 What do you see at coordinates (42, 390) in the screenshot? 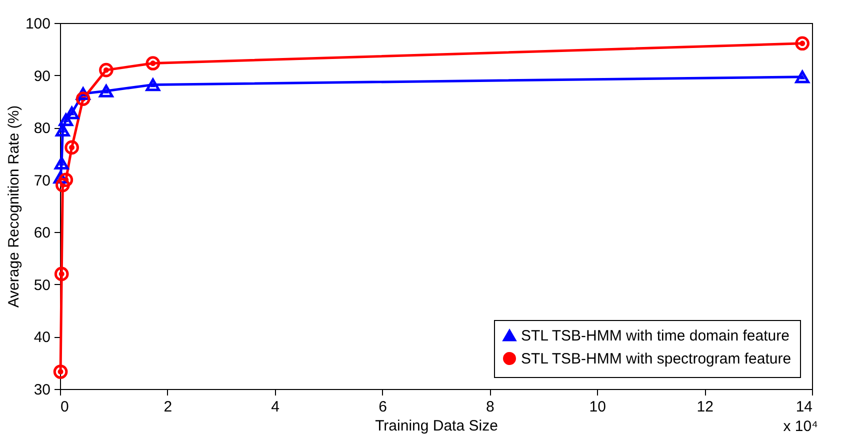
I see `y-tick-label: 30` at bounding box center [42, 390].